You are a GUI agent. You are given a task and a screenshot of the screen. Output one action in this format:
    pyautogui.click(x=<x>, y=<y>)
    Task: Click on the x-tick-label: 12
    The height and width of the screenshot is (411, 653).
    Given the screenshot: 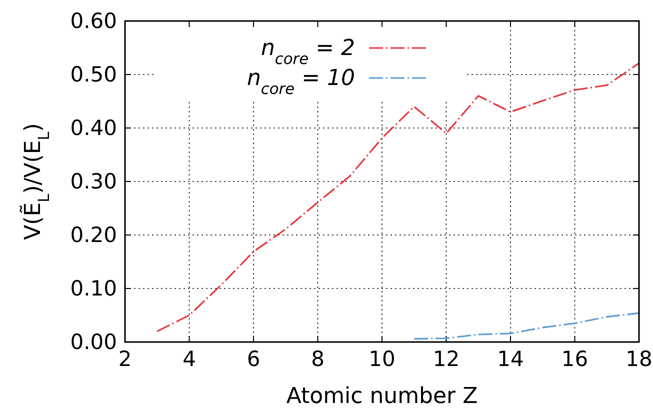 What is the action you would take?
    pyautogui.click(x=446, y=359)
    